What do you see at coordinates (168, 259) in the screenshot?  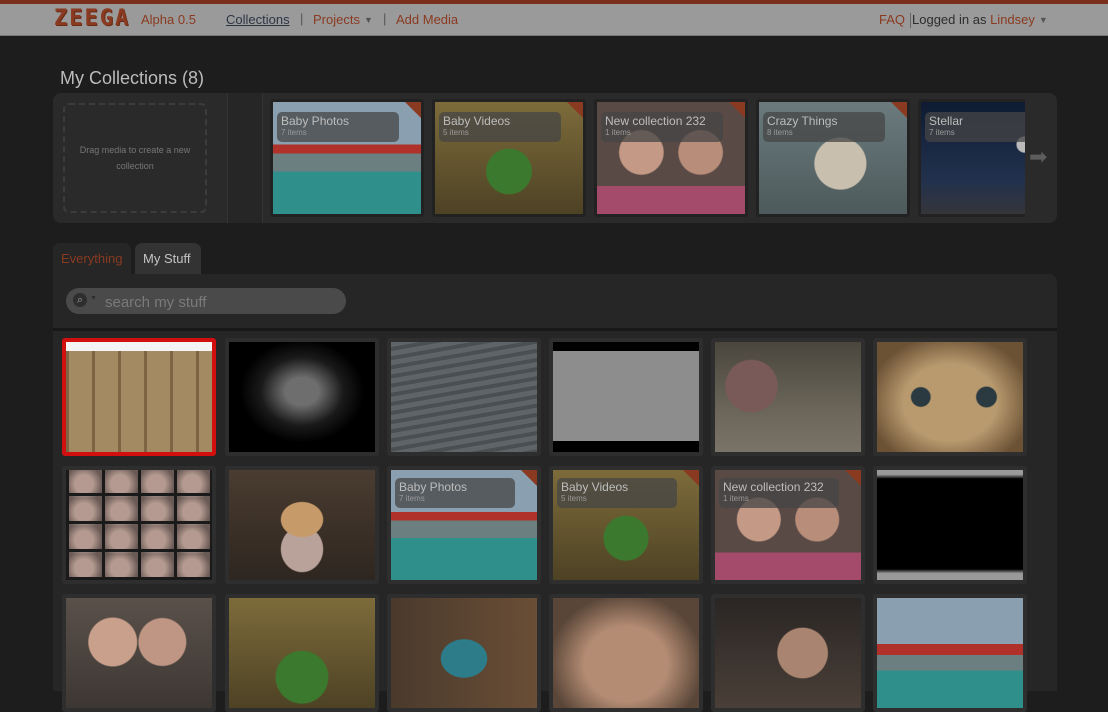 I see `tab-my-stuff: My Stuff` at bounding box center [168, 259].